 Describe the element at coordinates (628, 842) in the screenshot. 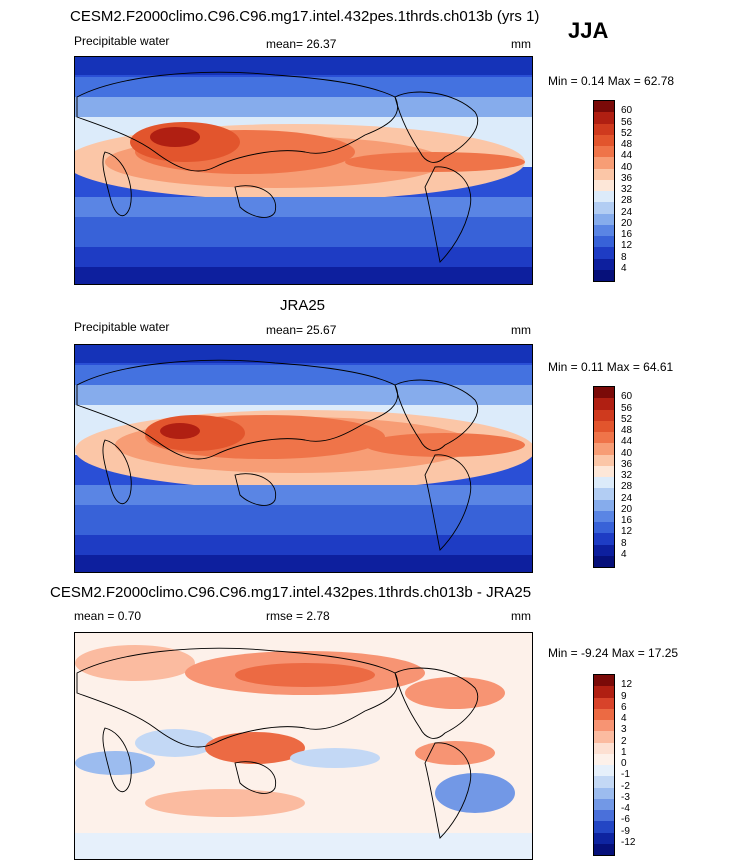

I see `colorbar-tick-label: -12` at that location.